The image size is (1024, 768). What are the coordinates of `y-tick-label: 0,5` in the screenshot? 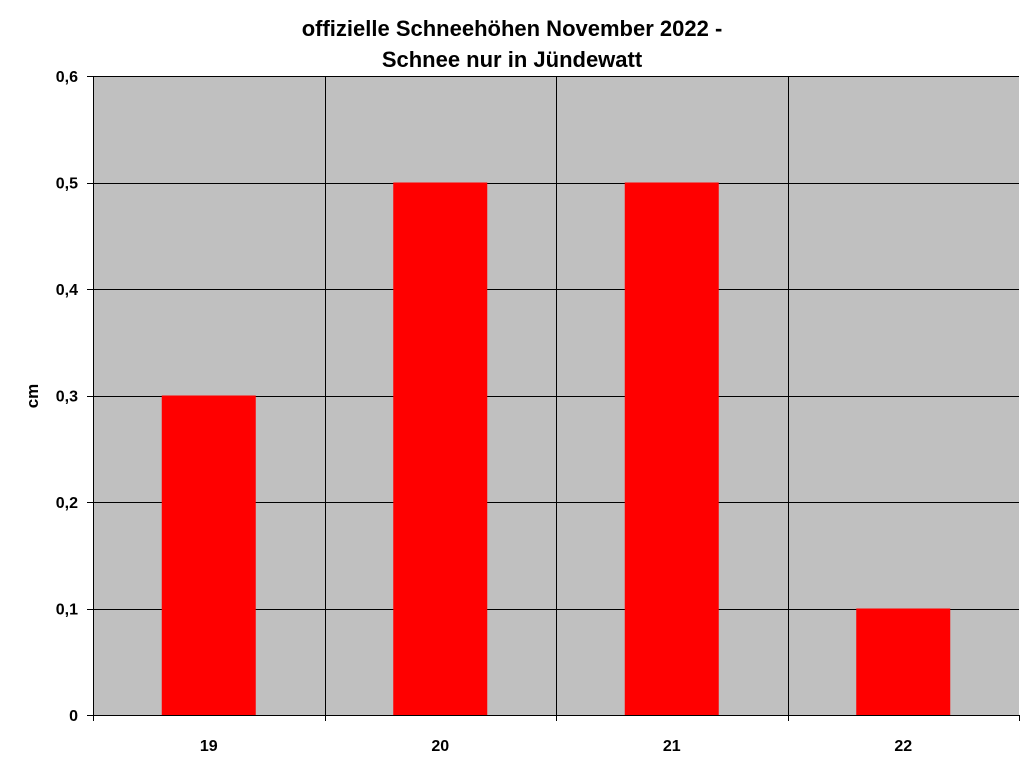 It's located at (67, 184).